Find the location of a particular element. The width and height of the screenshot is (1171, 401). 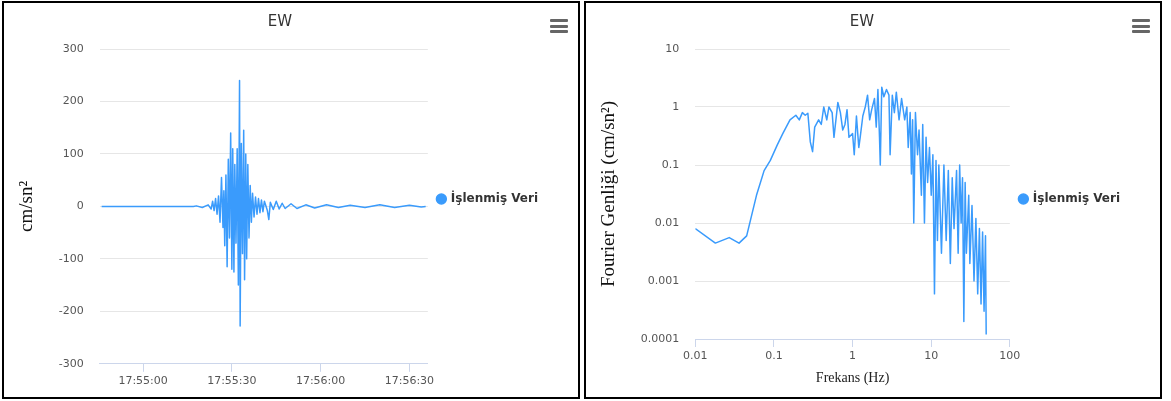

y-tick-label: 200 is located at coordinates (73, 101).